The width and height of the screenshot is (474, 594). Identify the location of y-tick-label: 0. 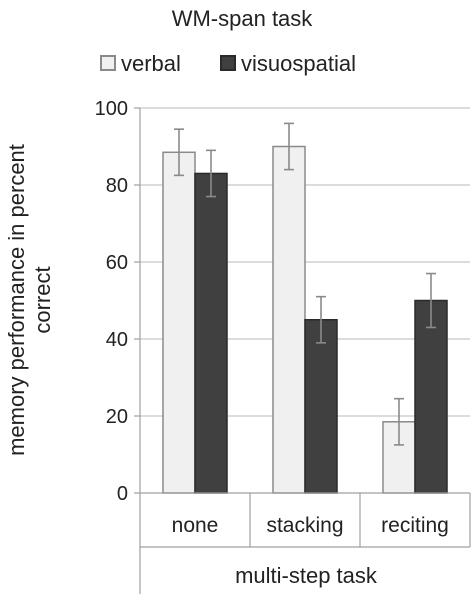
(122, 494).